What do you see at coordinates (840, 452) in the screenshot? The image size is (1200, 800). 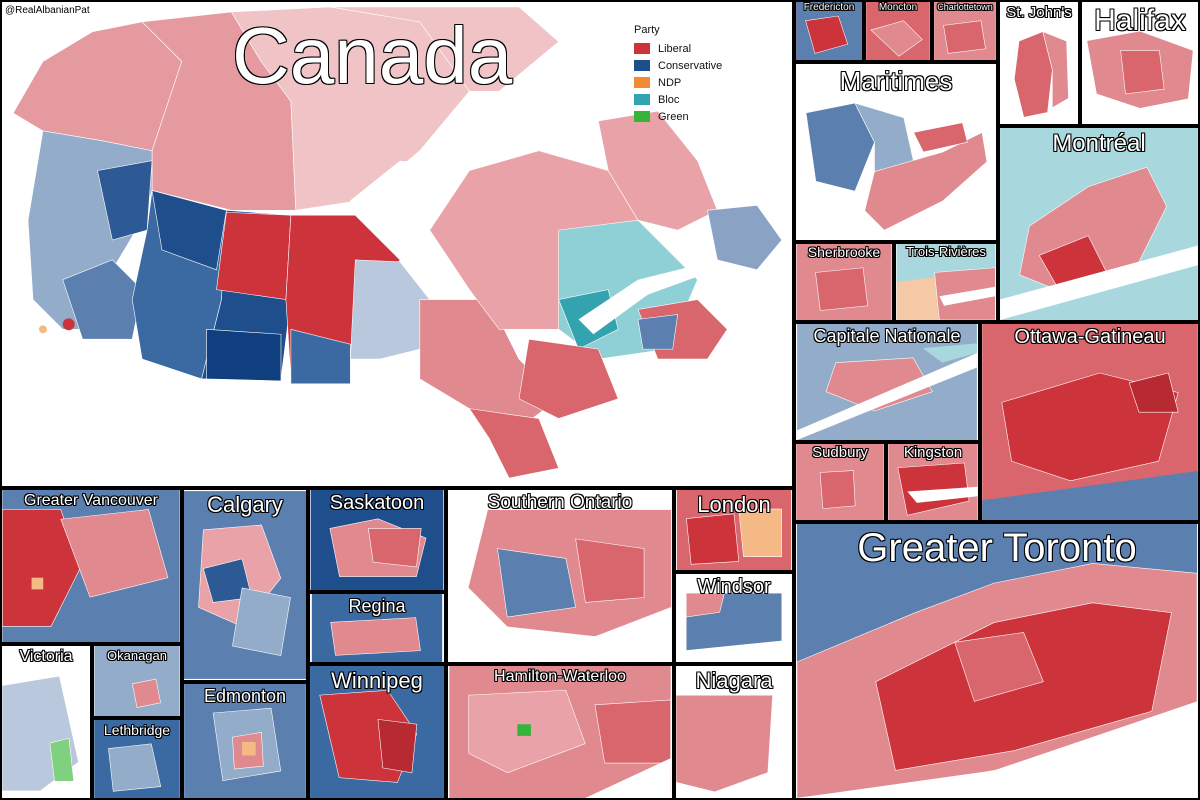 I see `panel-title: Sudbury` at bounding box center [840, 452].